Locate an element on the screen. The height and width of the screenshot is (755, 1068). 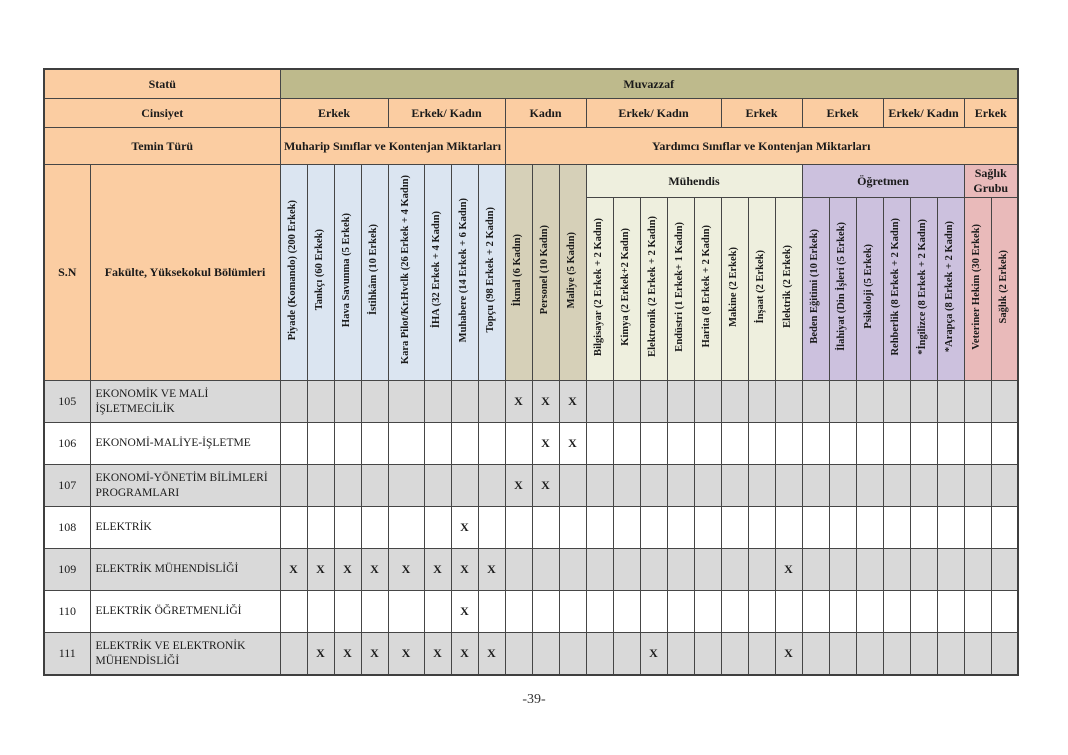
statu-row: Statü Muvazzaf is located at coordinates (531, 83).